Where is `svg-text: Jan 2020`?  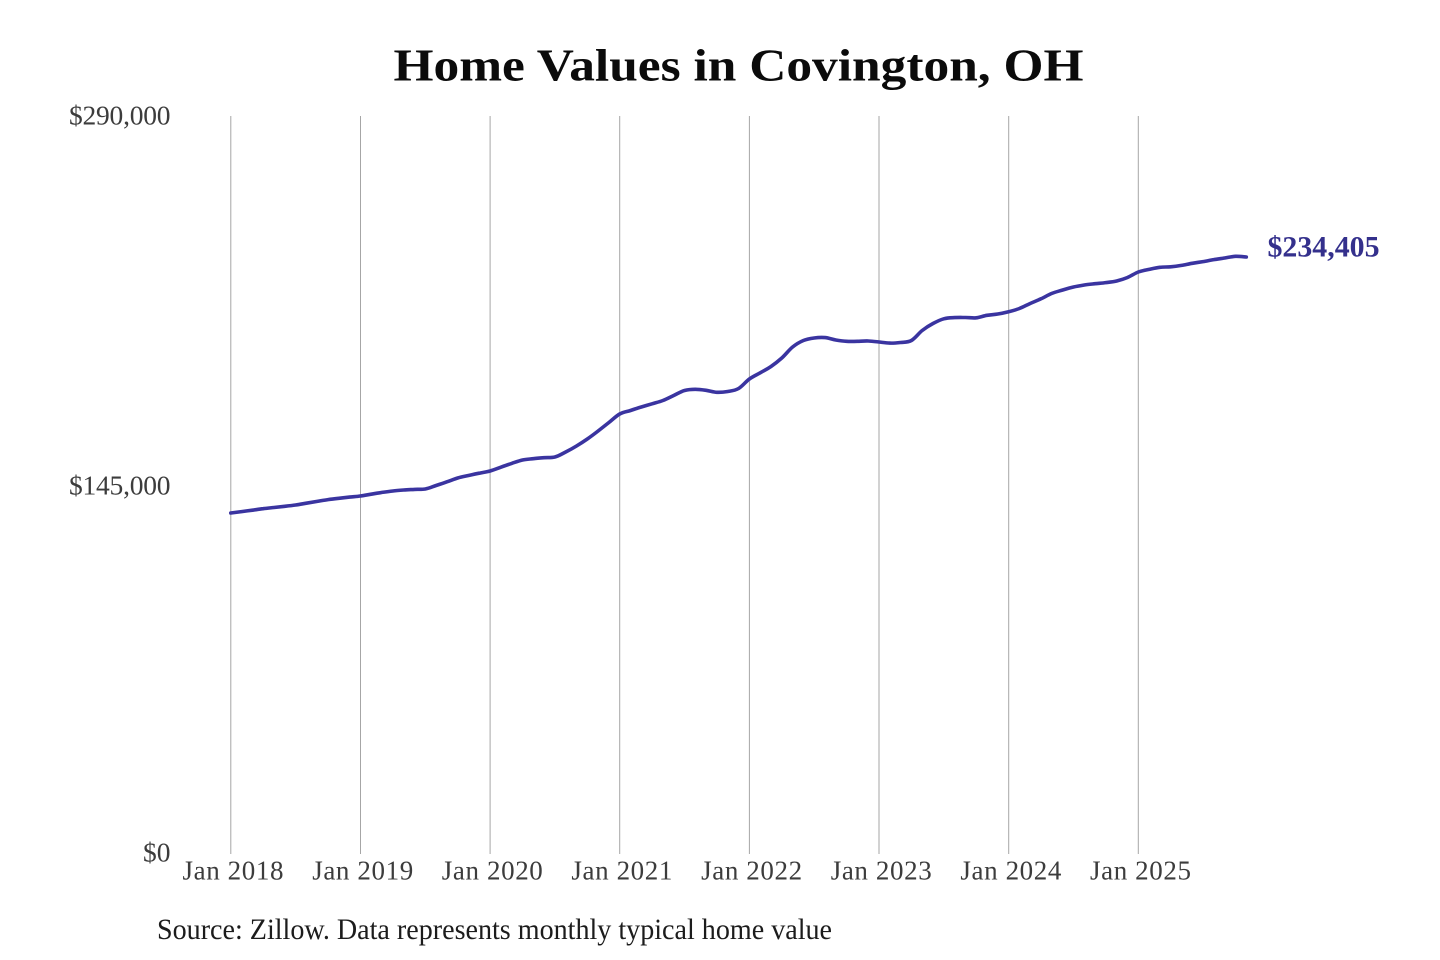 svg-text: Jan 2020 is located at coordinates (492, 871).